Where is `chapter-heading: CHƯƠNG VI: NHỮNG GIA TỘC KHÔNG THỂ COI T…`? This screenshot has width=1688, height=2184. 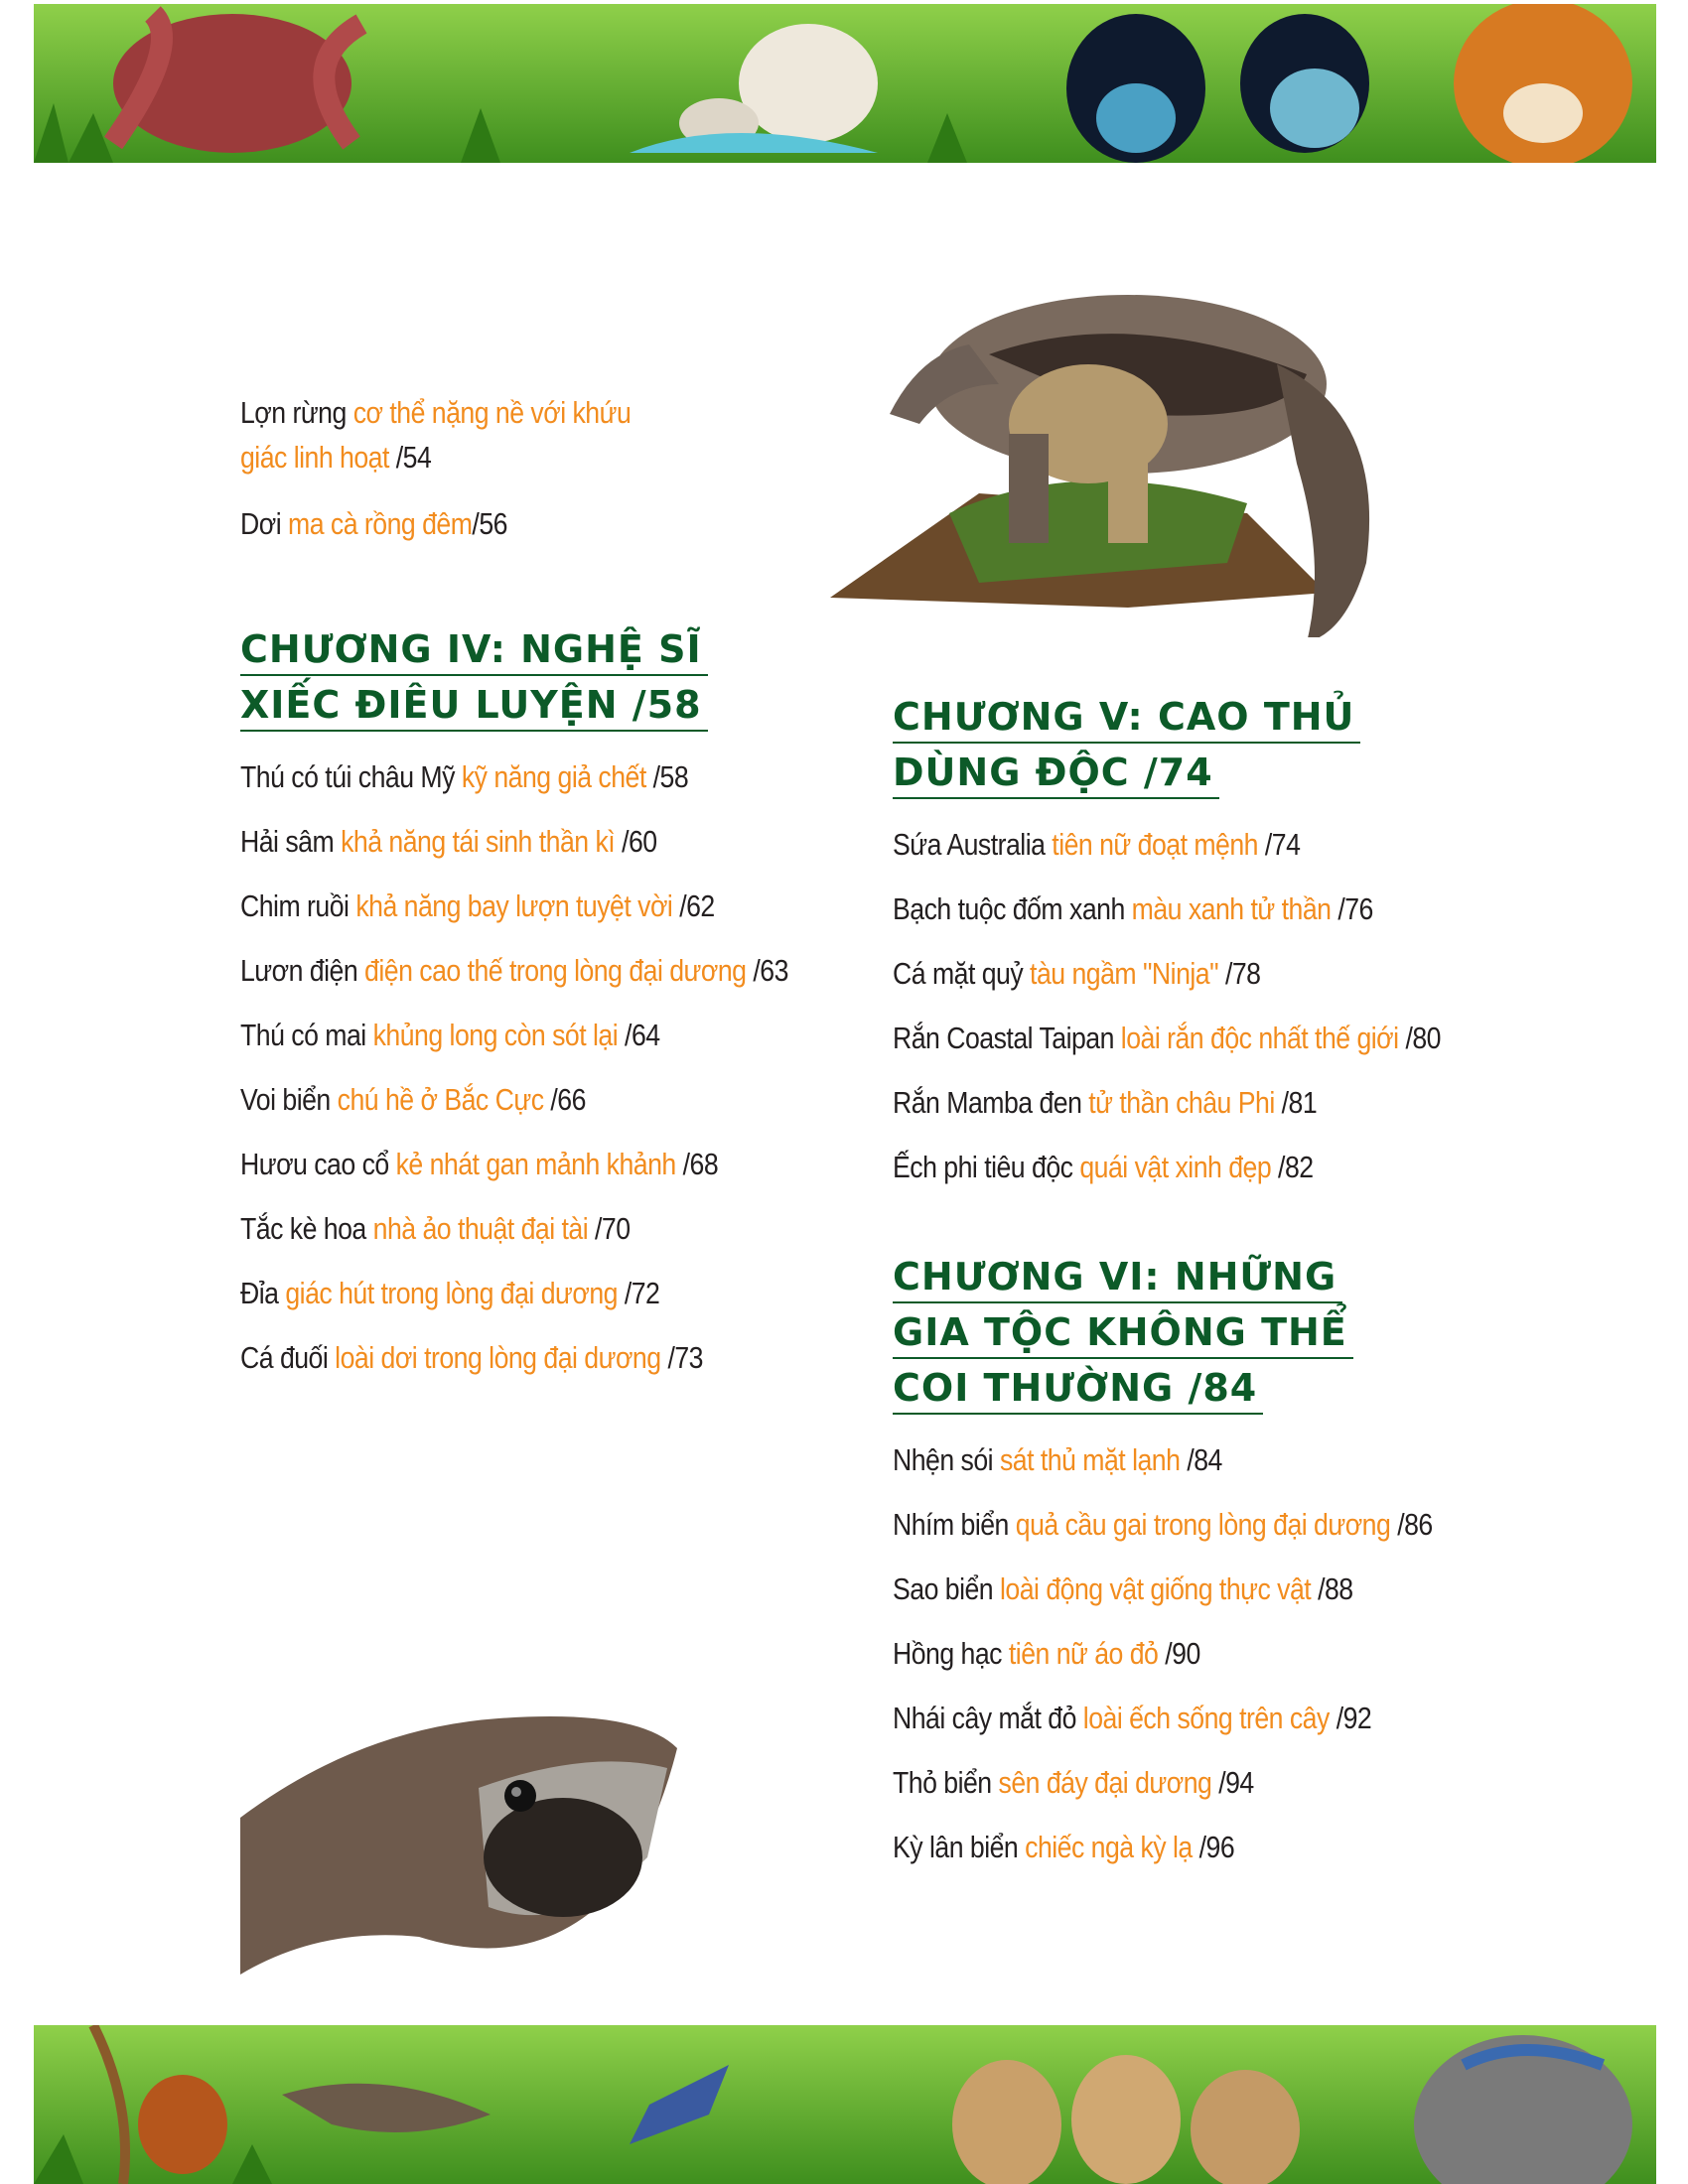
chapter-heading: CHƯƠNG VI: NHỮNG GIA TỘC KHÔNG THỂ COI T… is located at coordinates (1200, 1332).